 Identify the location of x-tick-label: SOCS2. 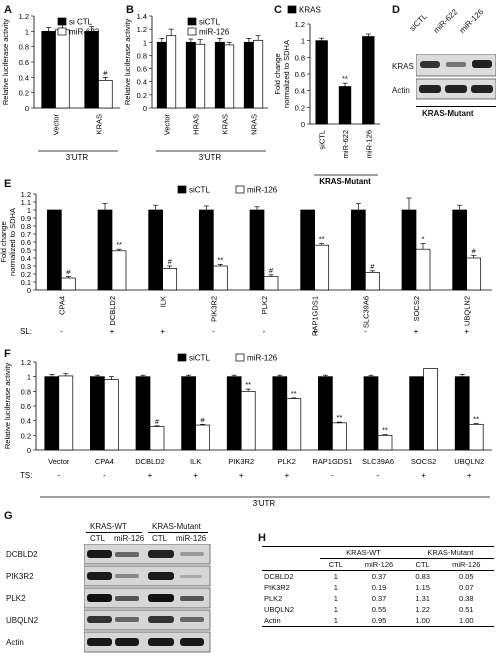
(416, 308).